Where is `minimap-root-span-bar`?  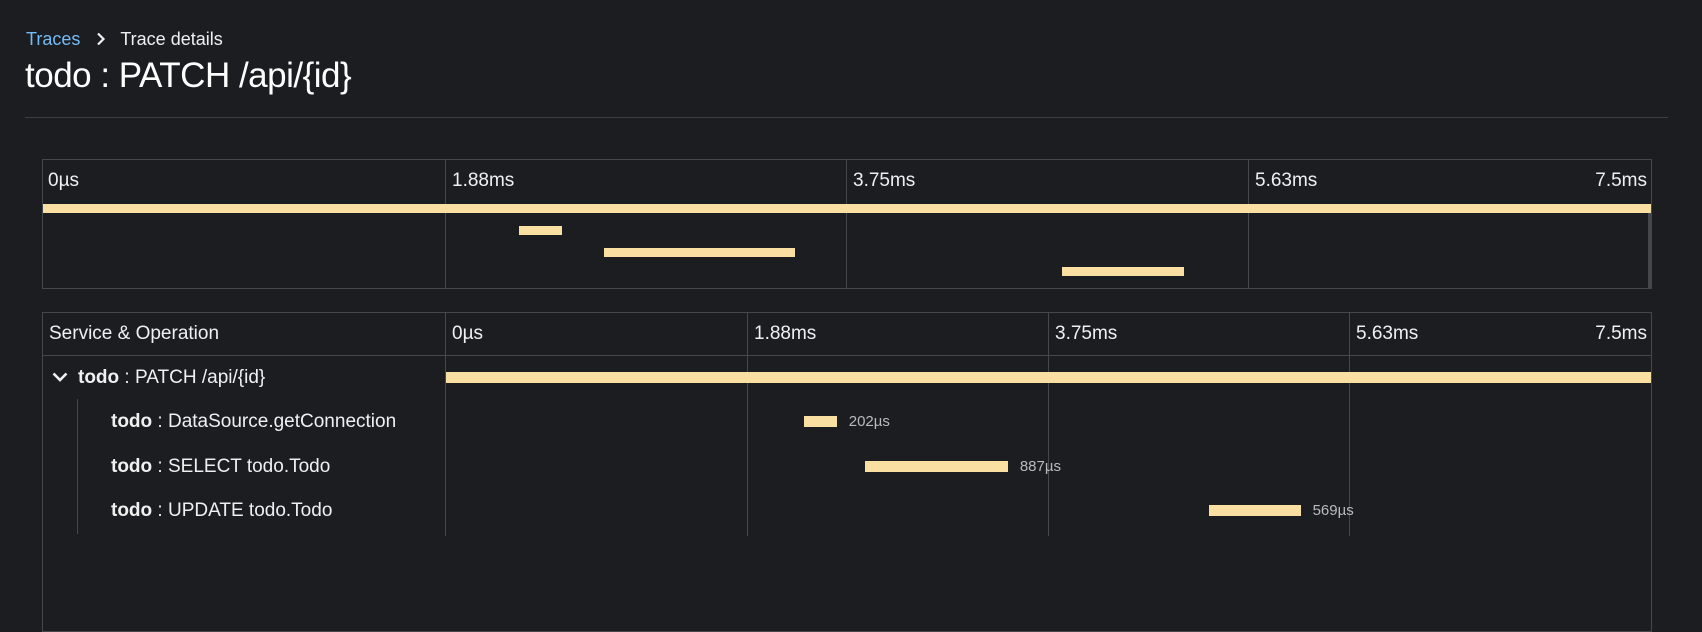 minimap-root-span-bar is located at coordinates (847, 208).